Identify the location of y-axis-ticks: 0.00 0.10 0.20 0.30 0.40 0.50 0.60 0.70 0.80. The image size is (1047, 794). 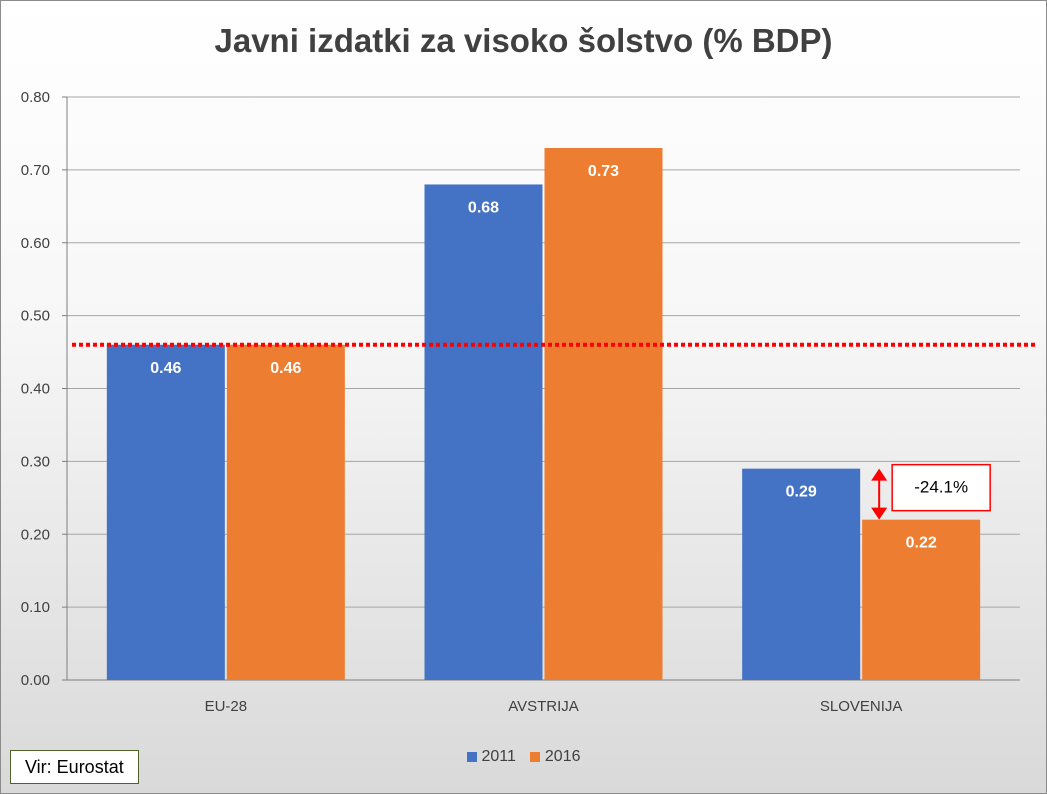
(35, 389).